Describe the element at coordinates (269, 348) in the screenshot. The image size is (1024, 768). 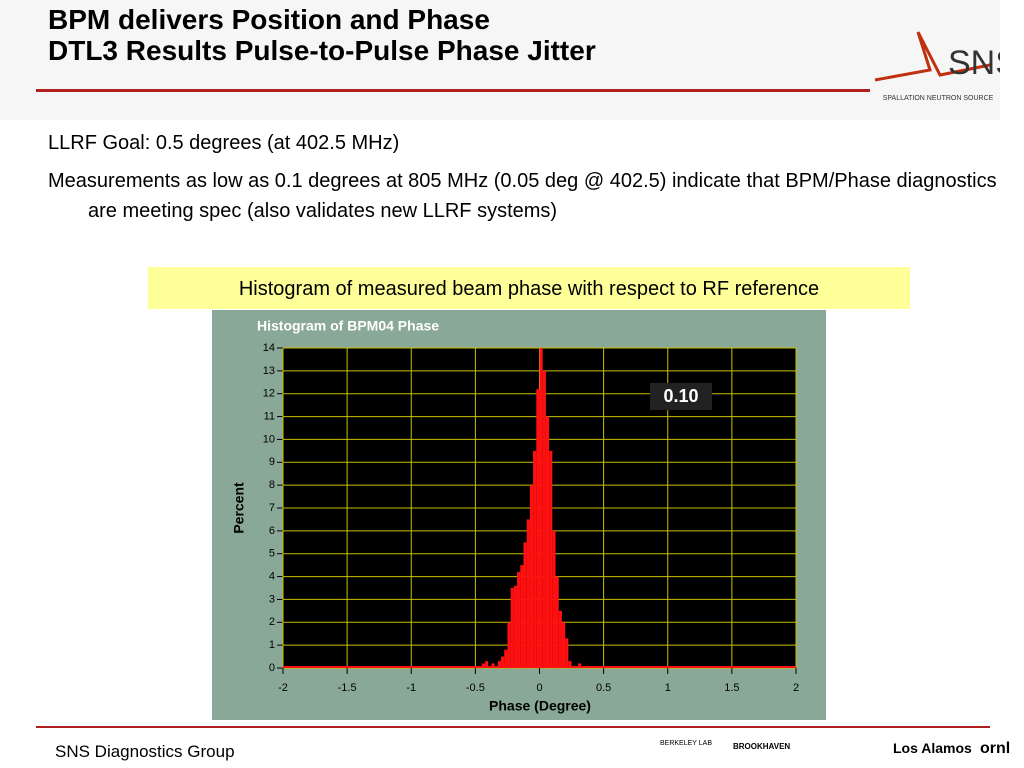
I see `y-tick-label: 14` at that location.